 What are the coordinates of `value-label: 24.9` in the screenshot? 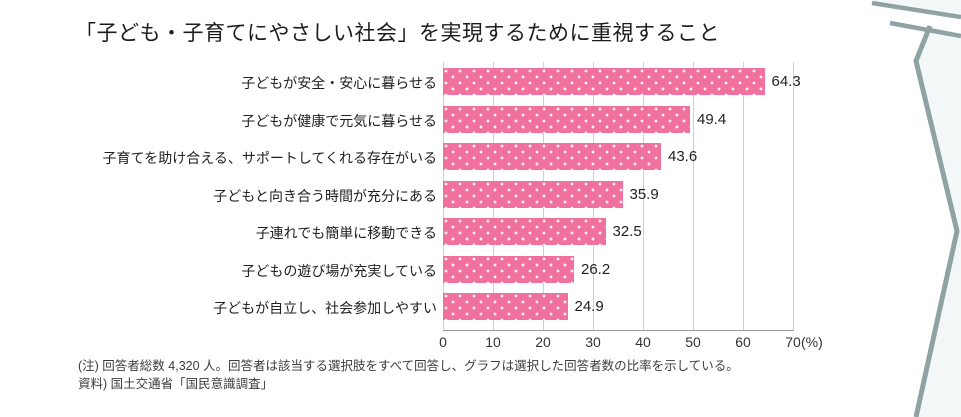 It's located at (589, 306).